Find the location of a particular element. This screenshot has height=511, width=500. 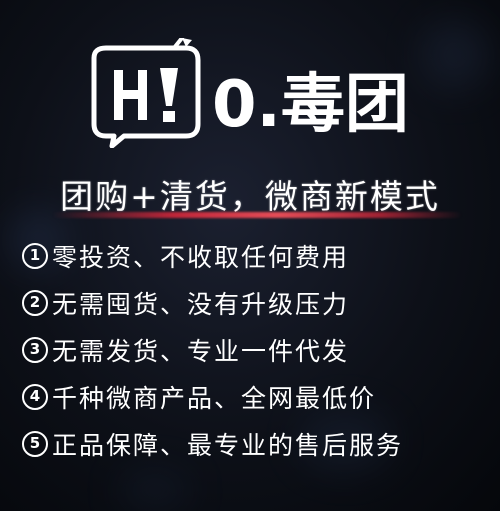

feature-item: 5 正品保障、最专业的售后服务 is located at coordinates (257, 443).